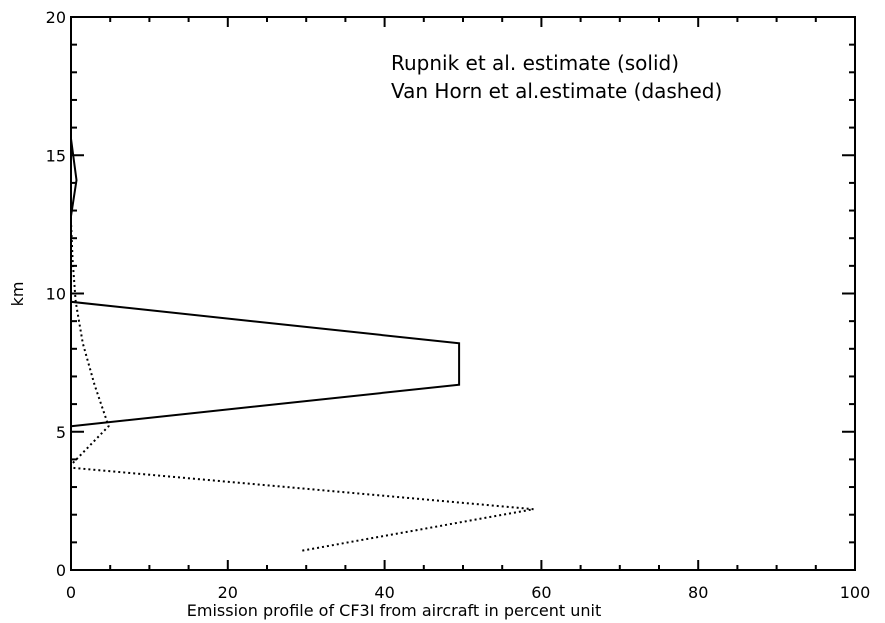 This screenshot has height=623, width=885. I want to click on x-tick-label: 20, so click(228, 592).